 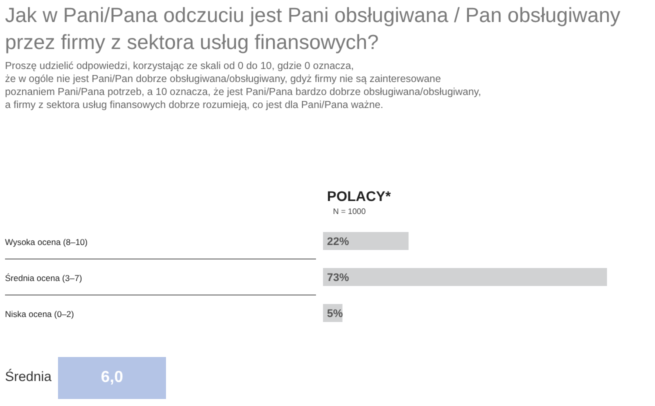 I want to click on data-label: 5%, so click(x=335, y=314).